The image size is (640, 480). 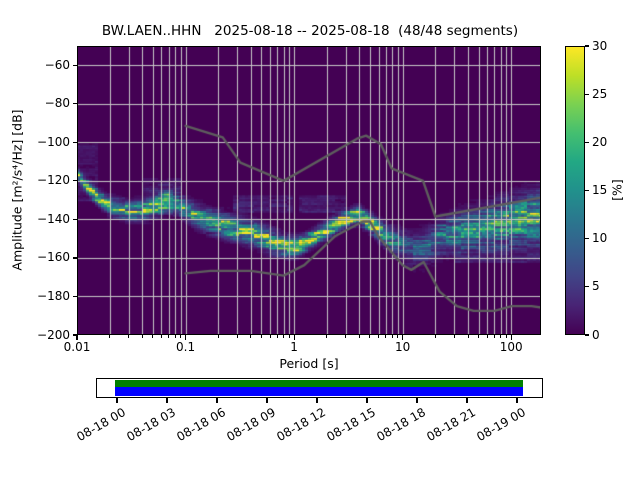 I want to click on coverage-date-label: 08-18 03, so click(x=151, y=425).